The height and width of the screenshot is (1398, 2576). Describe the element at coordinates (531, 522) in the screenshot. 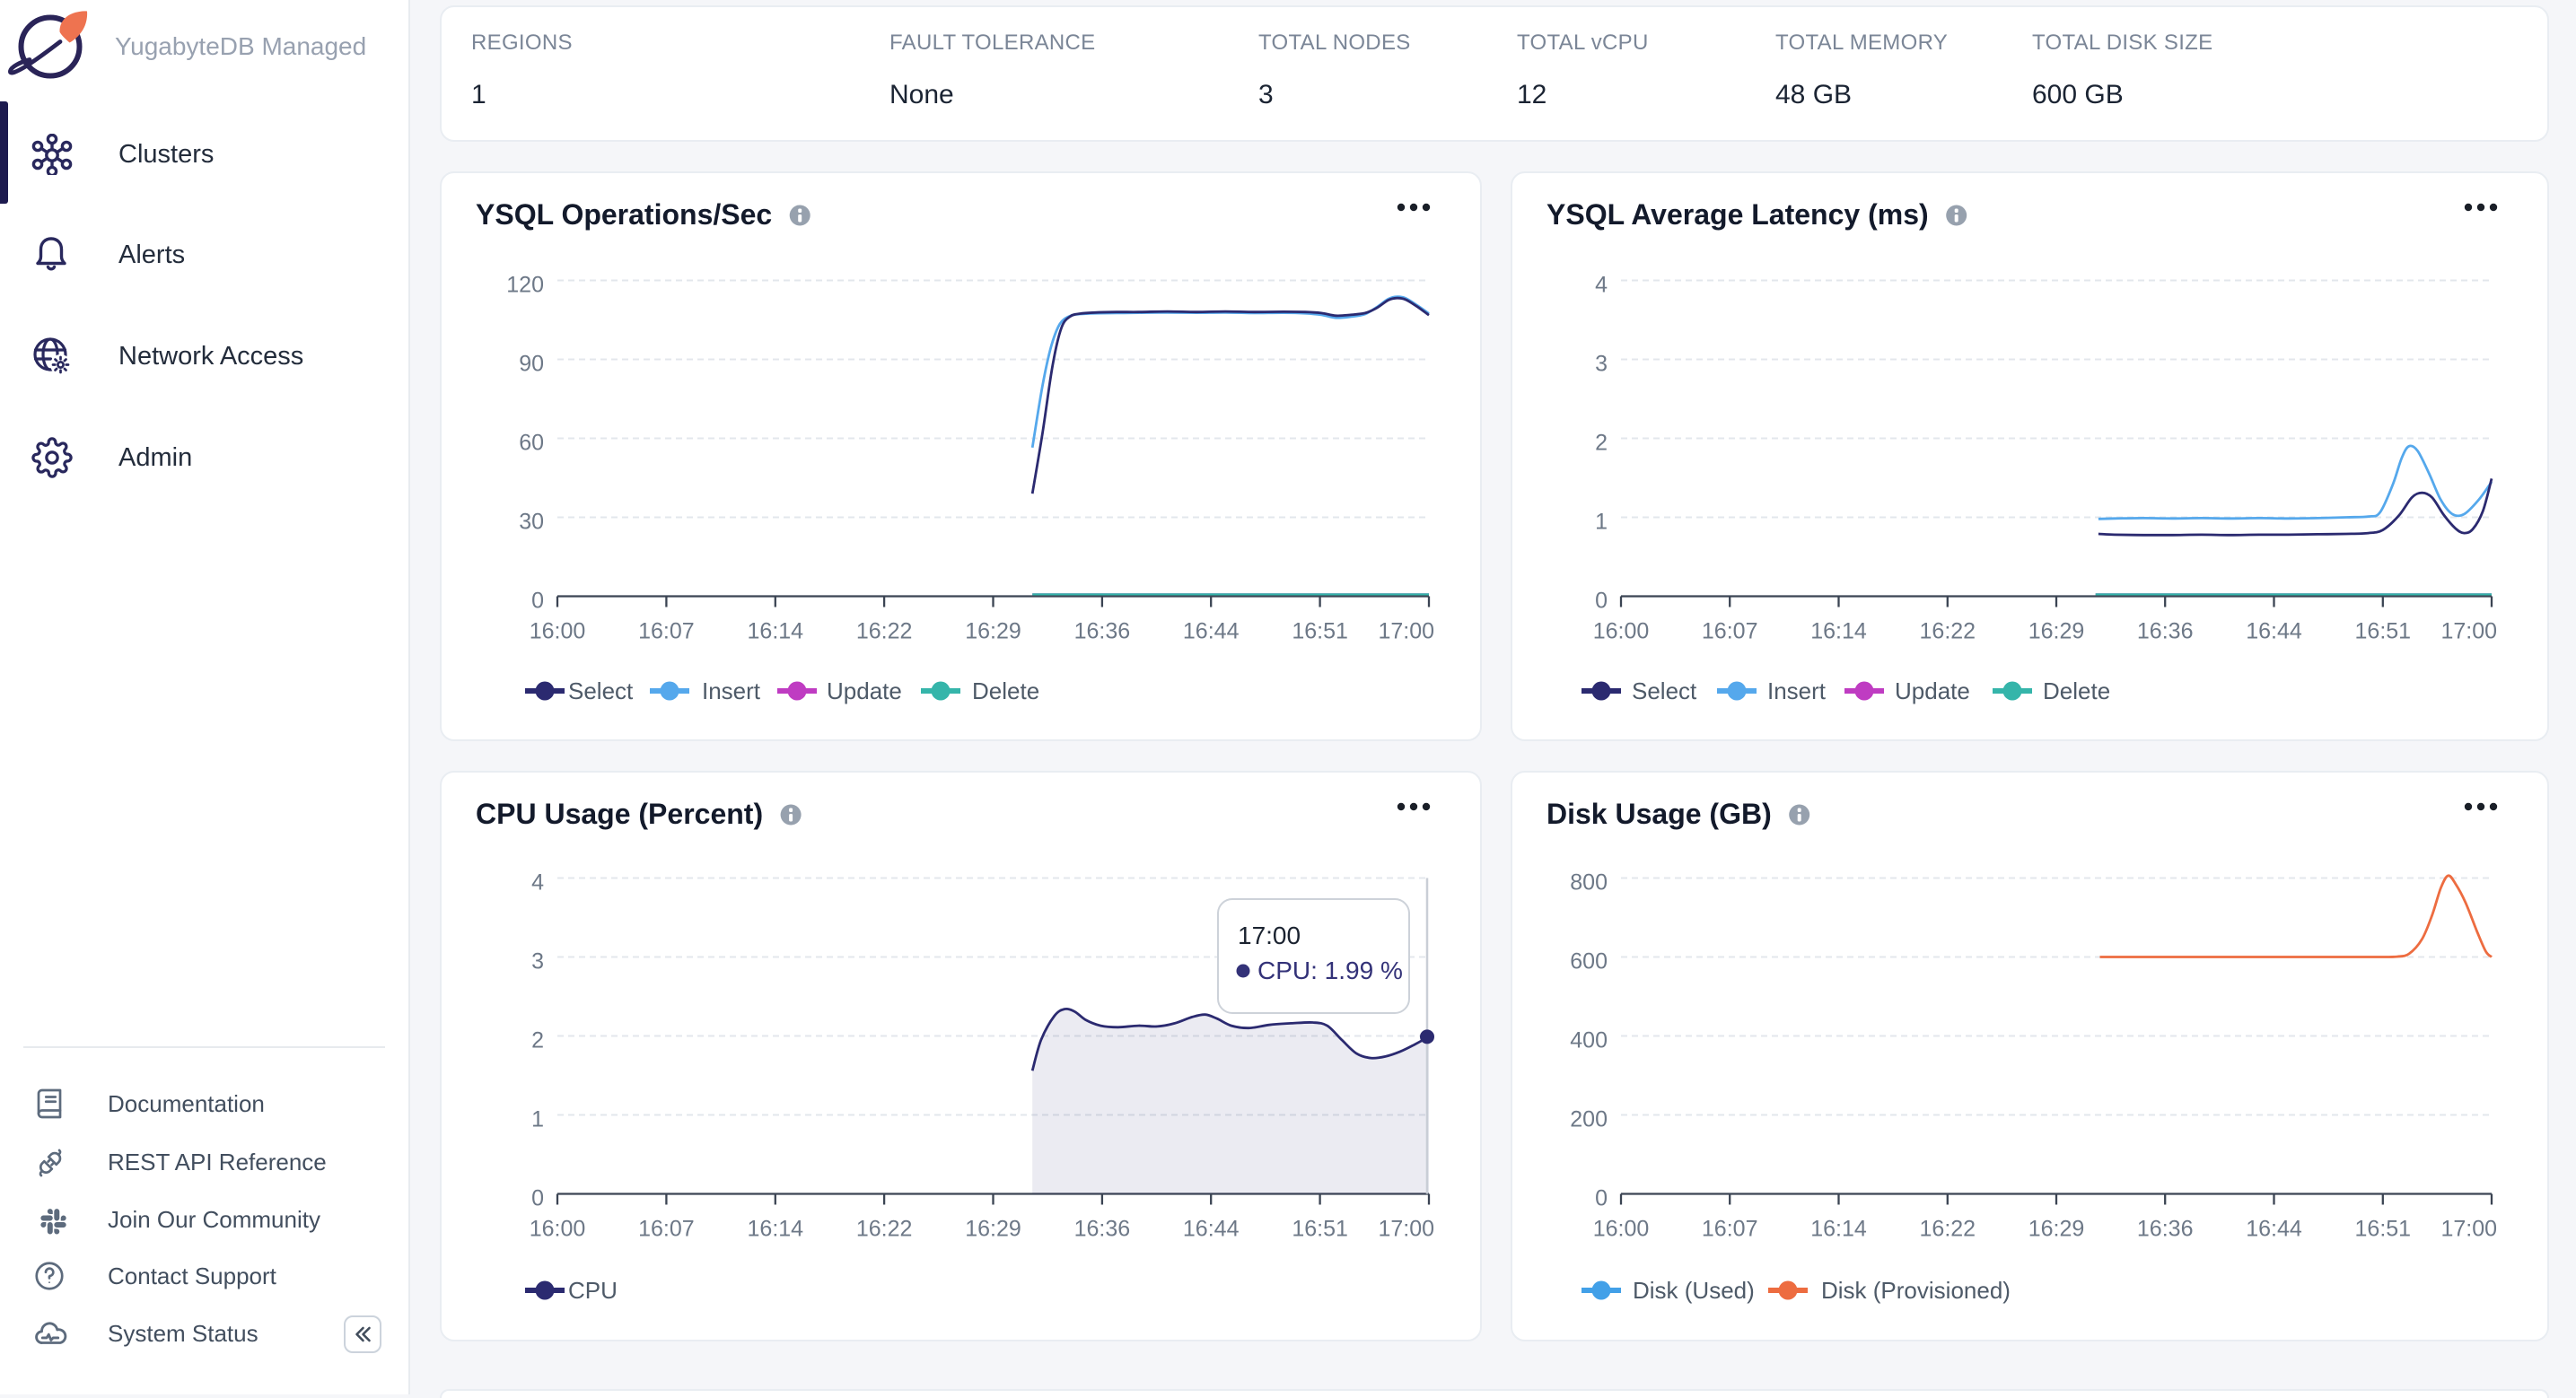

I see `svg-text: 30` at that location.